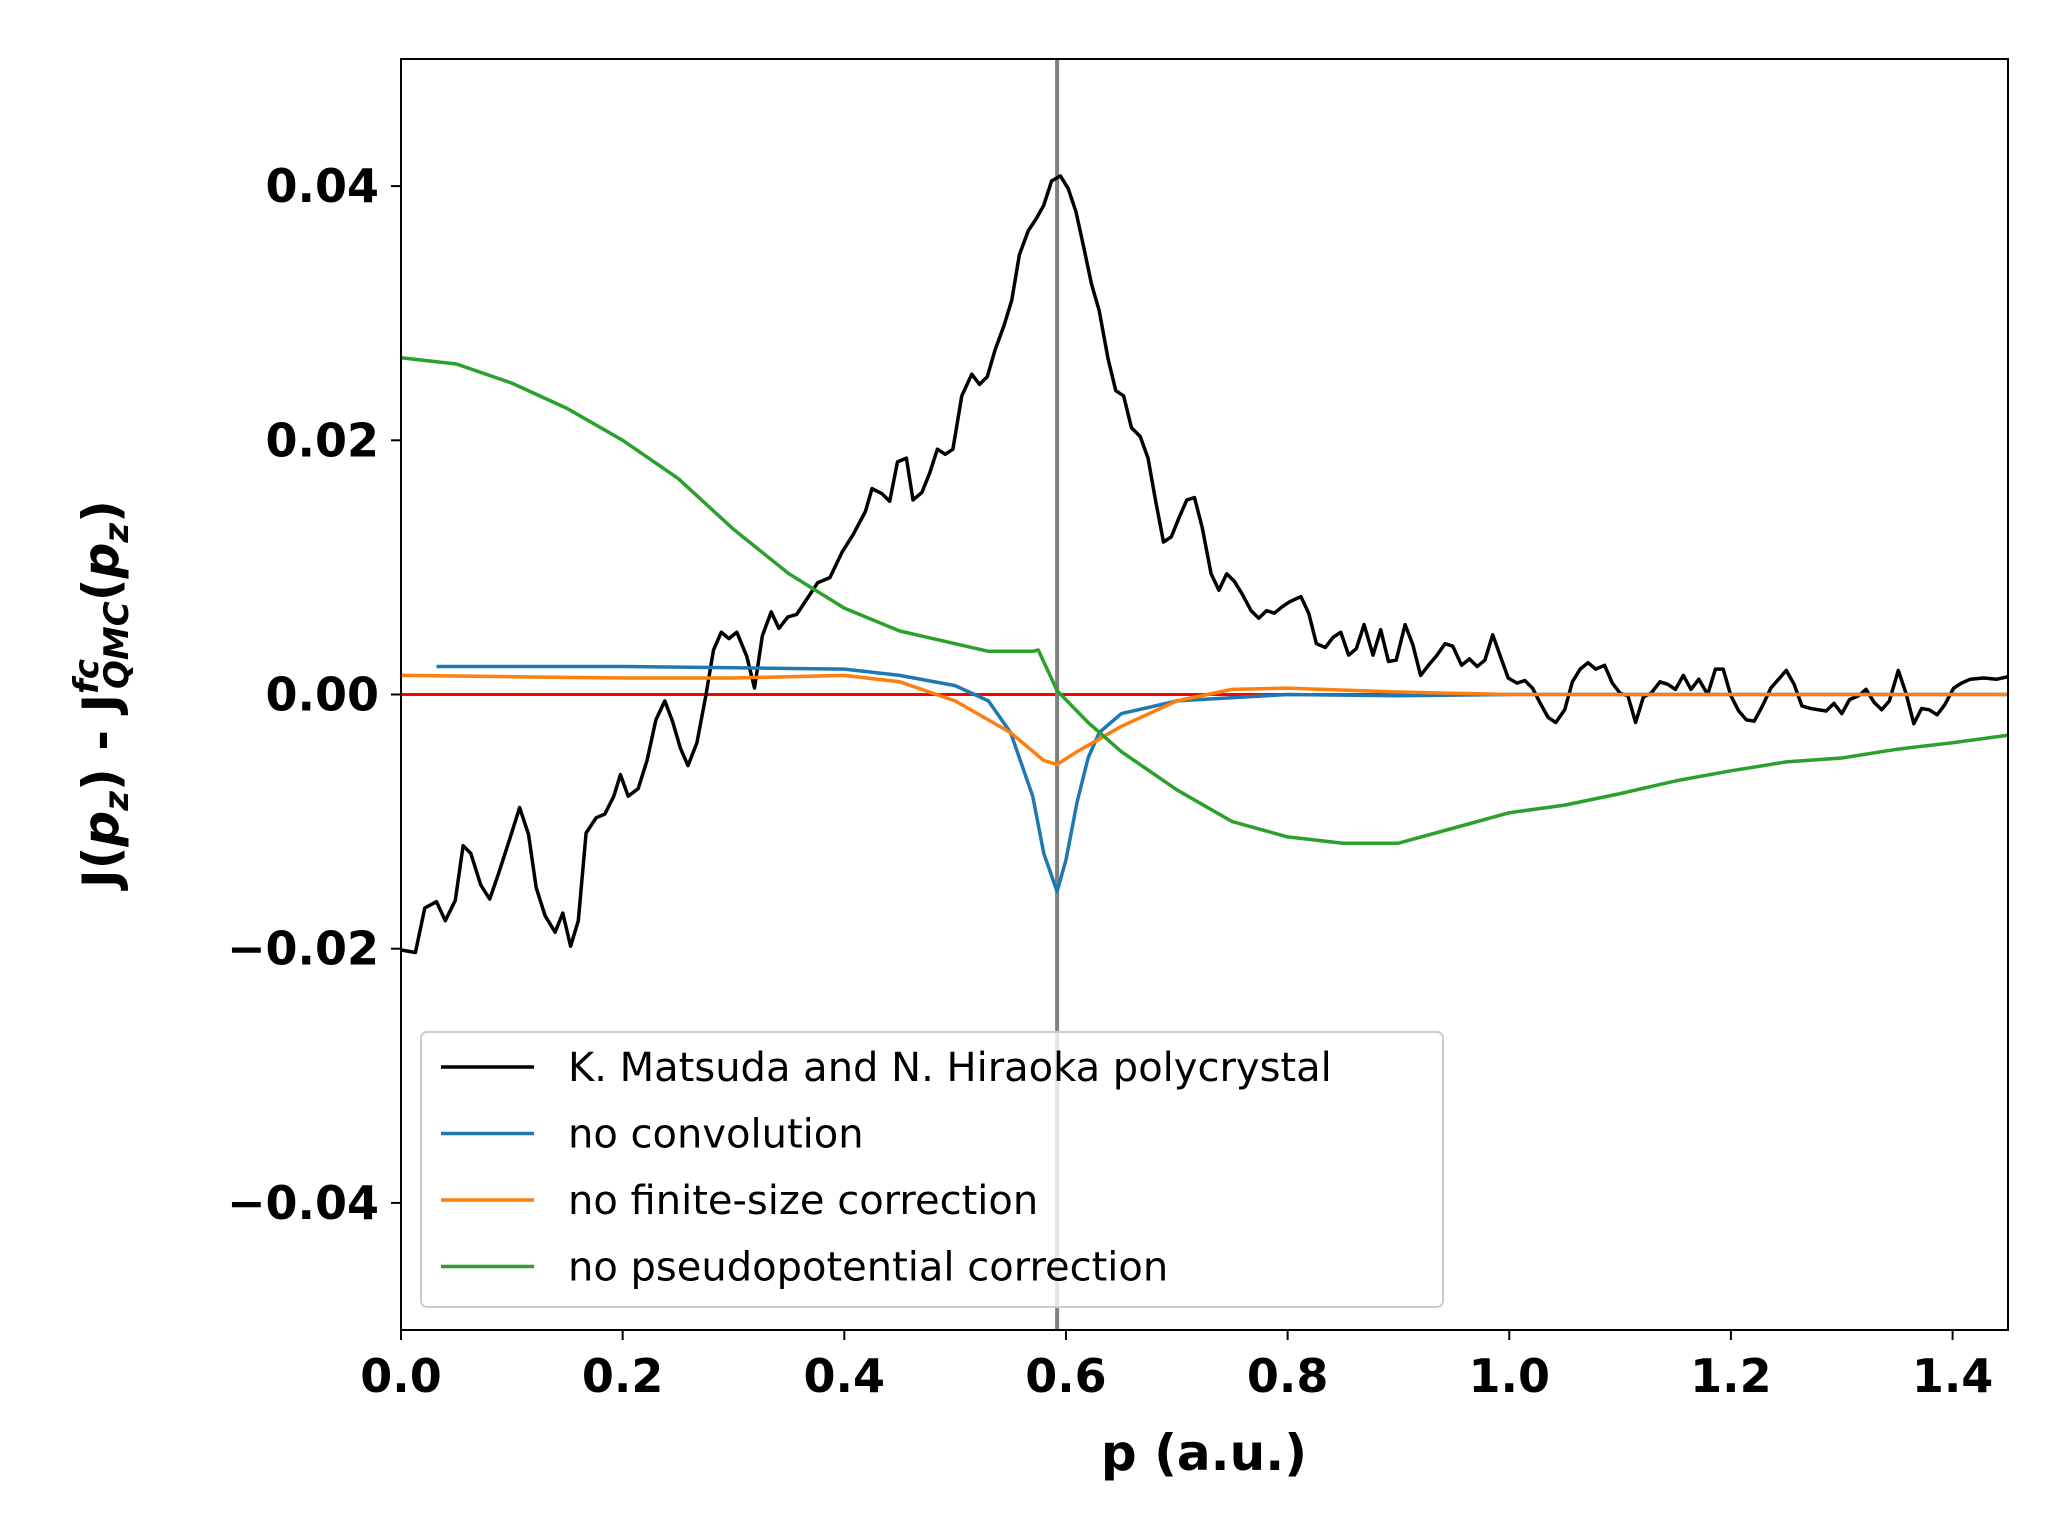 This screenshot has height=1536, width=2048. What do you see at coordinates (950, 1068) in the screenshot?
I see `legend-label: K. Matsuda and N. Hiraoka polycrystal` at bounding box center [950, 1068].